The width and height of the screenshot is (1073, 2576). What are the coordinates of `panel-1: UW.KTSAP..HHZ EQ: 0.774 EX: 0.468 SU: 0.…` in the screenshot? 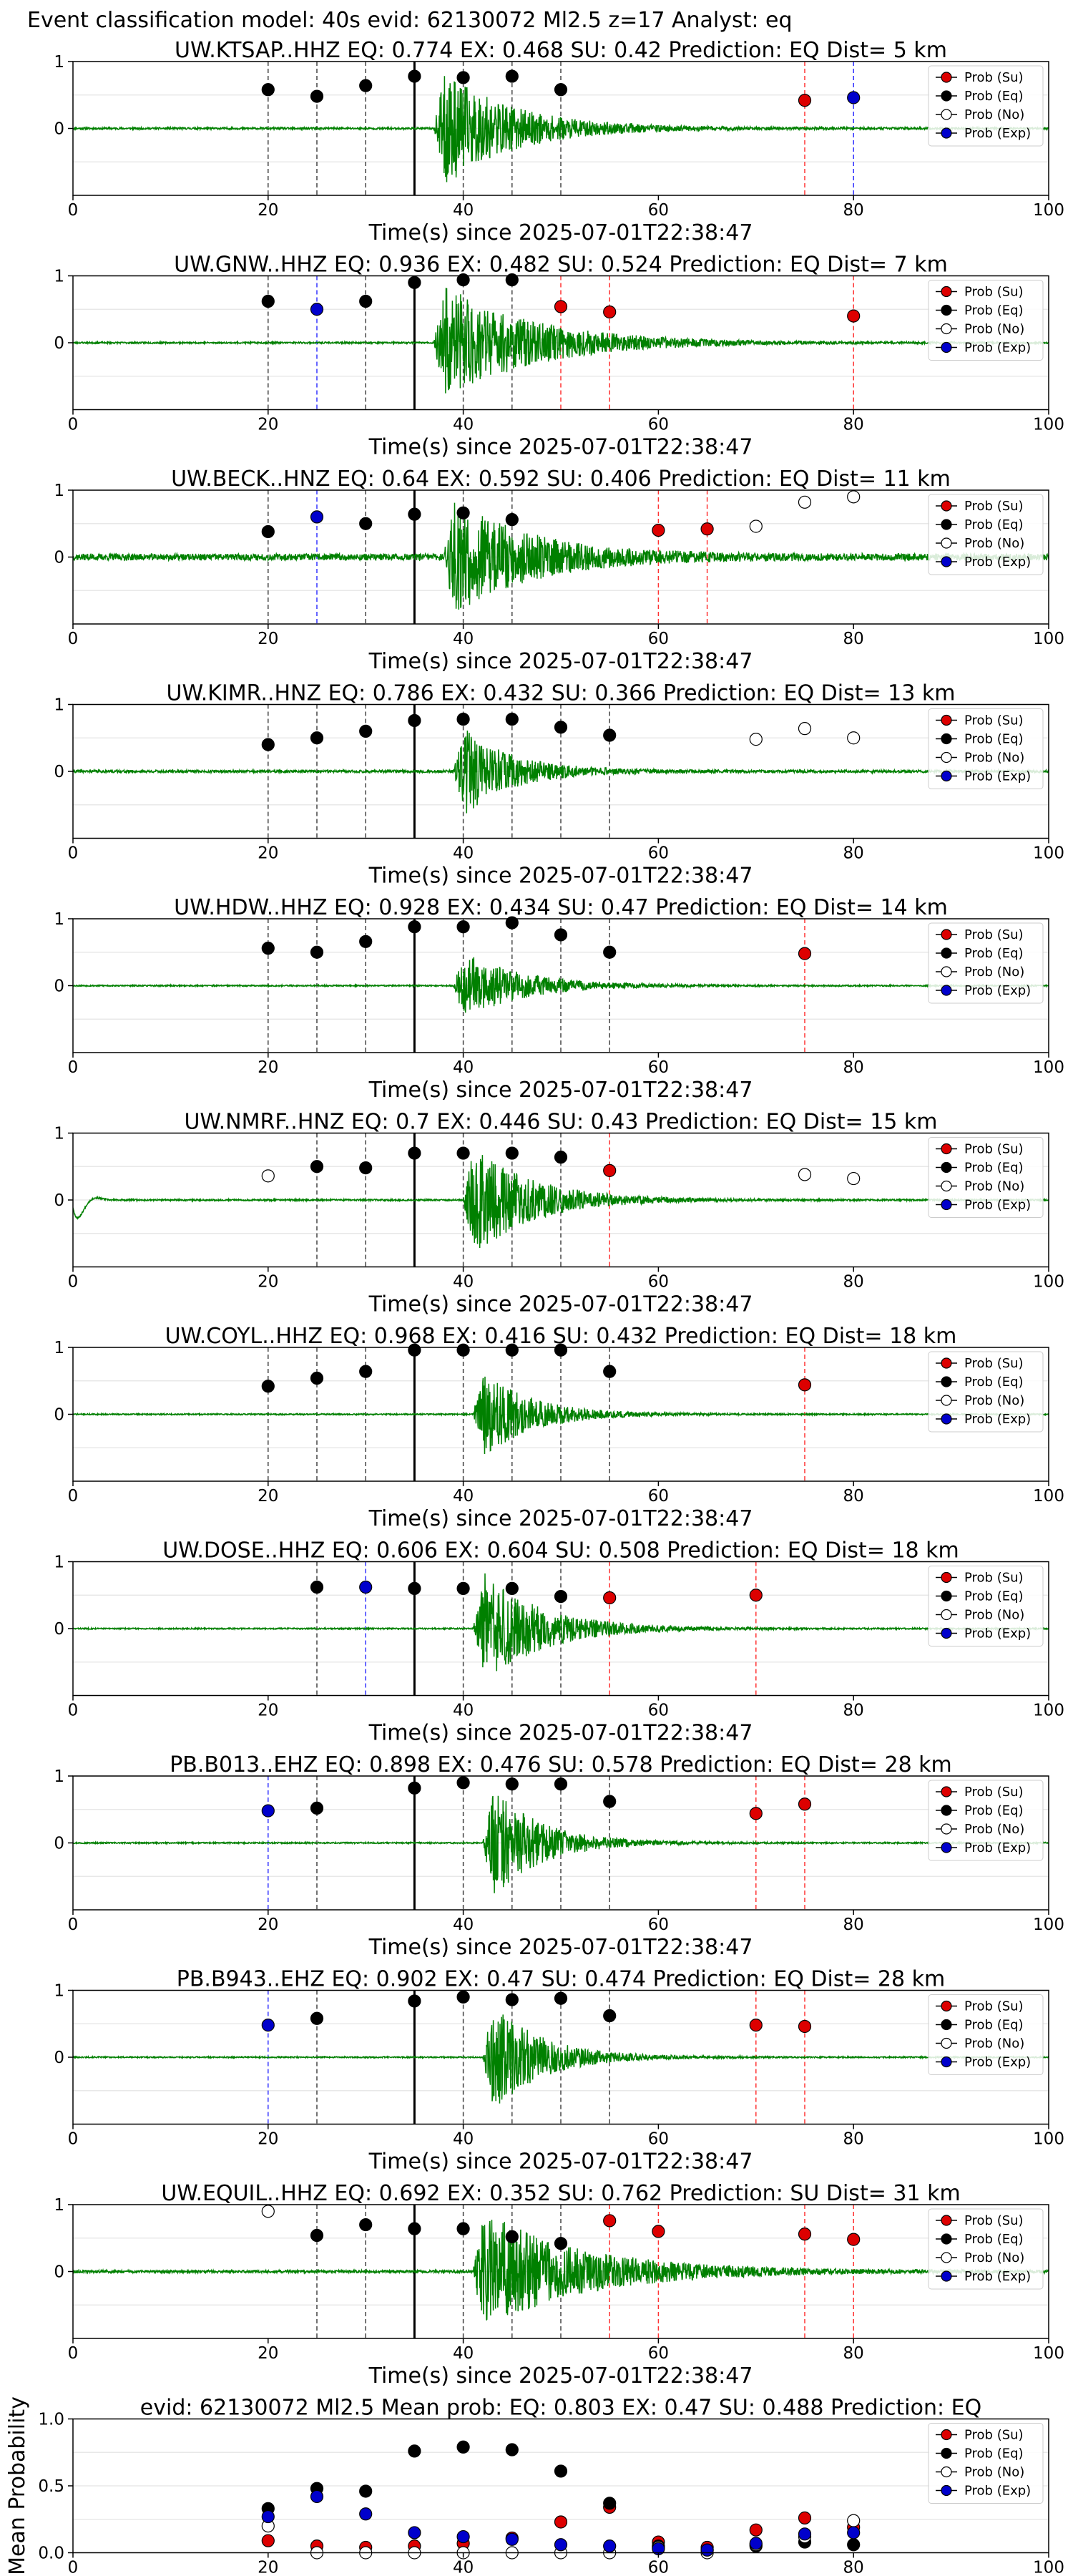 It's located at (559, 141).